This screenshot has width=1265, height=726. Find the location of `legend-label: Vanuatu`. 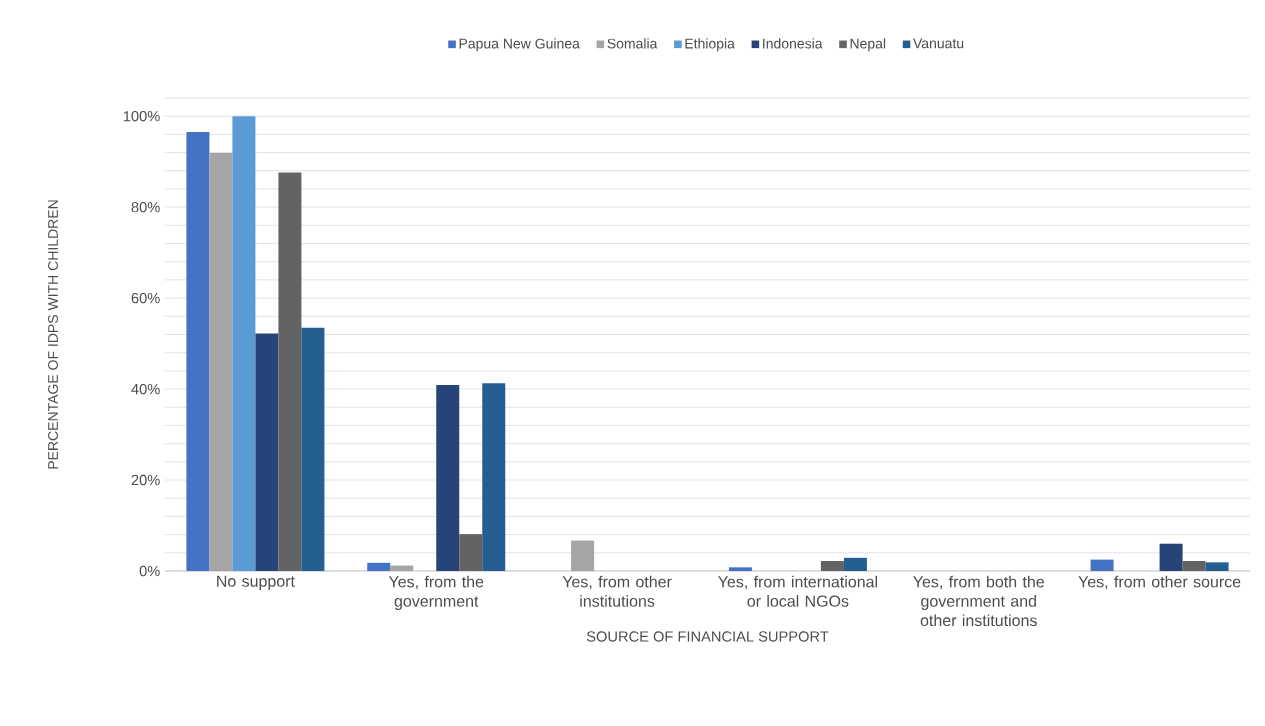

legend-label: Vanuatu is located at coordinates (938, 43).